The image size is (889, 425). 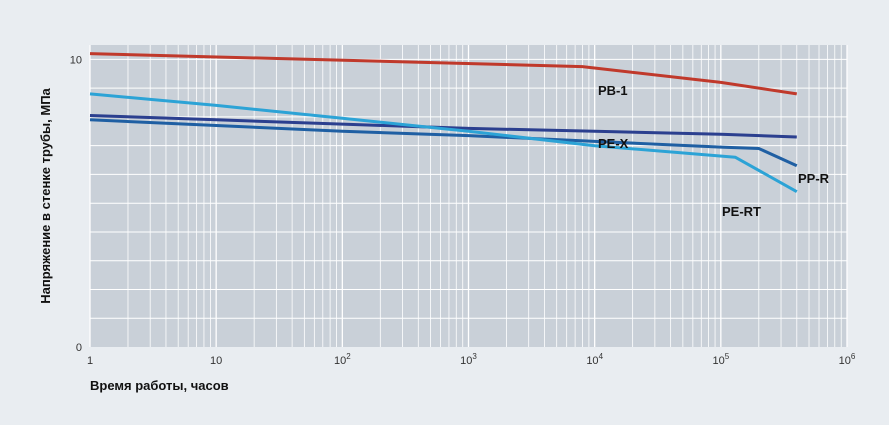 What do you see at coordinates (159, 385) in the screenshot?
I see `x-axis-title: Время работы, часов` at bounding box center [159, 385].